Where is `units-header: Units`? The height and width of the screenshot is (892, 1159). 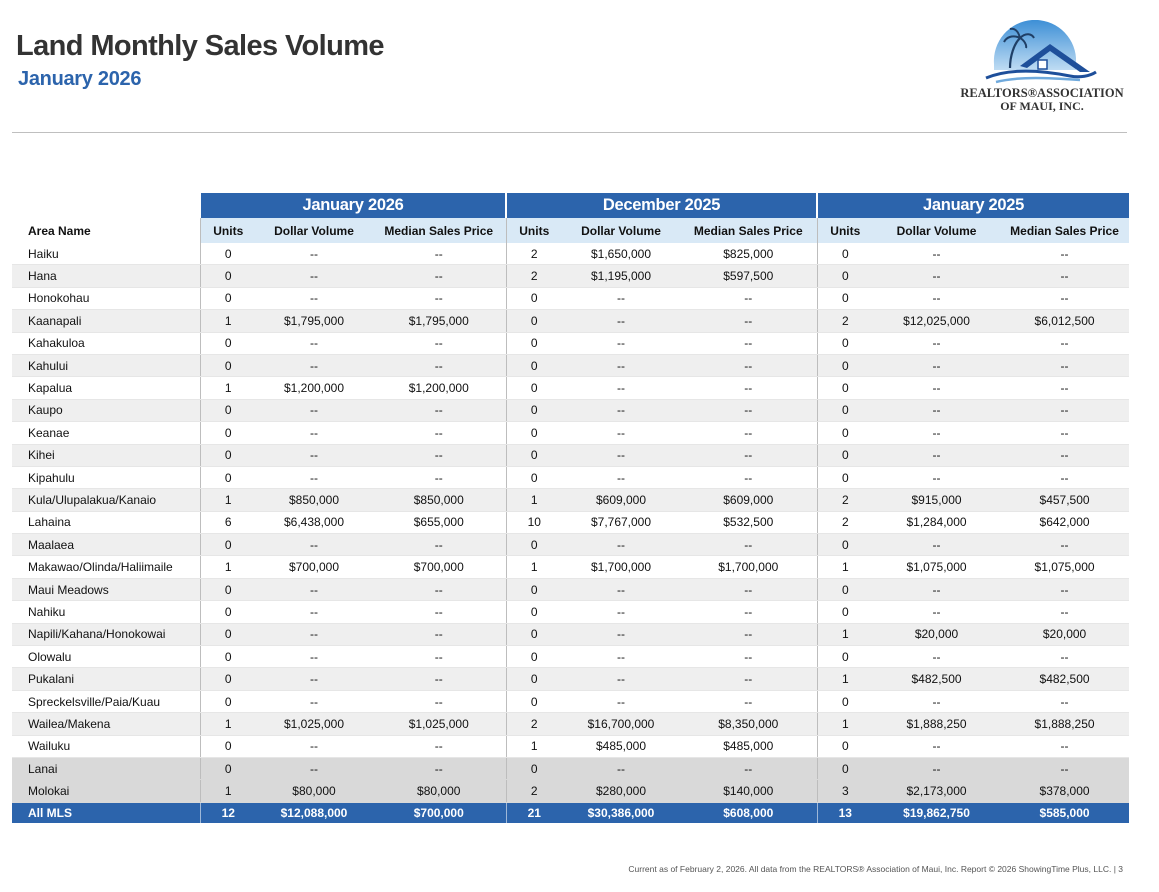 units-header: Units is located at coordinates (533, 230).